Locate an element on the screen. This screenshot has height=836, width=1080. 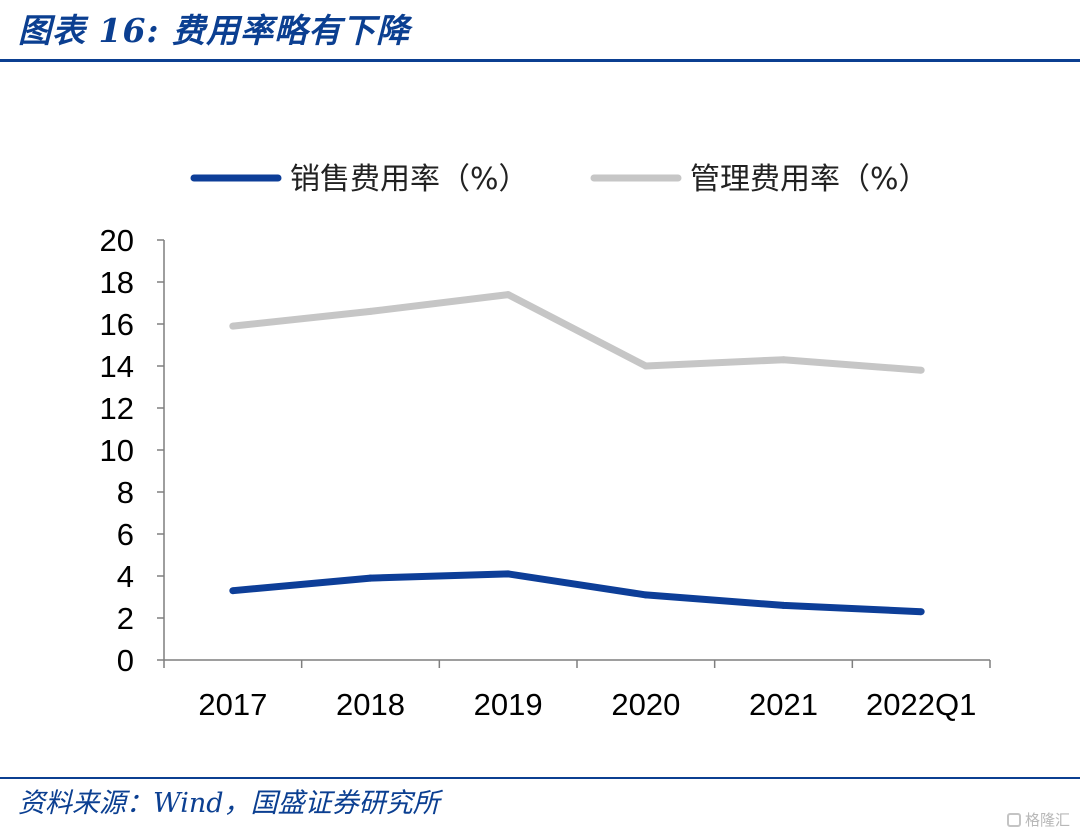
x-tick-label: 2021 is located at coordinates (783, 704).